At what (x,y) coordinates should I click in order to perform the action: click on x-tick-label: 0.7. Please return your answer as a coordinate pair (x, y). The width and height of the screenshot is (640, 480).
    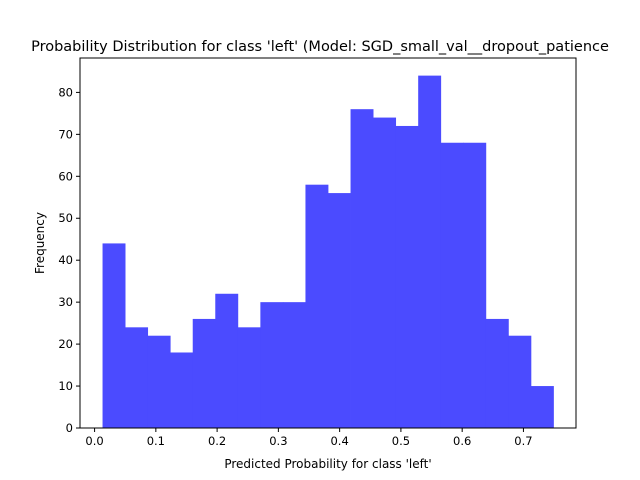
    Looking at the image, I should click on (523, 441).